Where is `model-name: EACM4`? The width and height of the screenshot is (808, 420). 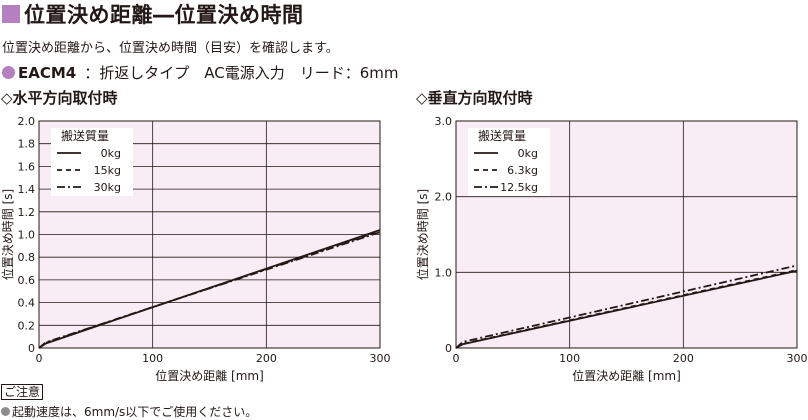
model-name: EACM4 is located at coordinates (47, 72).